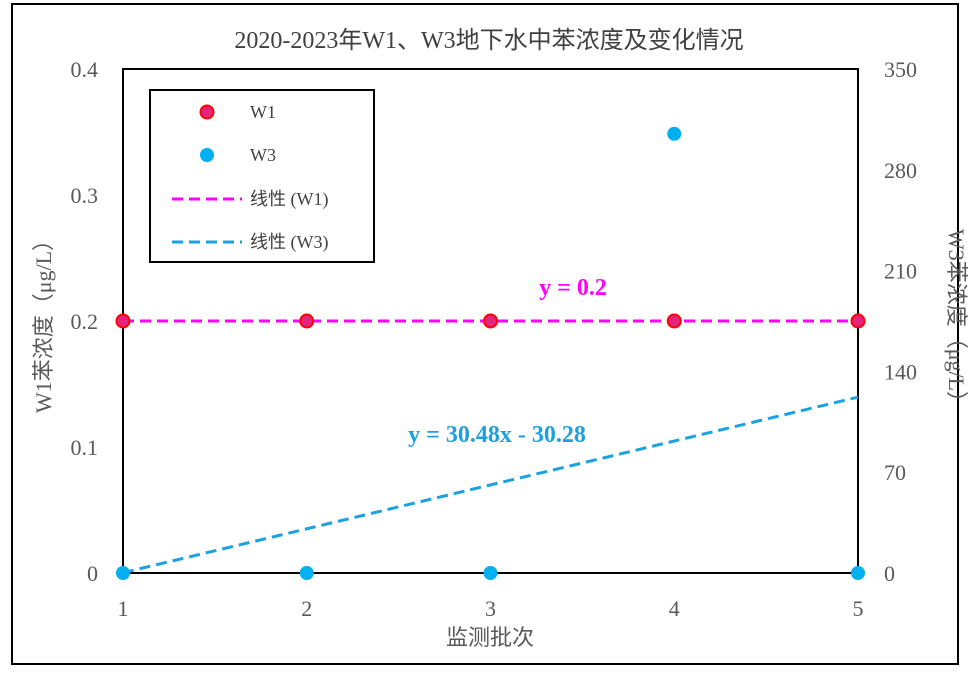  Describe the element at coordinates (889, 573) in the screenshot. I see `y-right-tick-label: 0` at that location.